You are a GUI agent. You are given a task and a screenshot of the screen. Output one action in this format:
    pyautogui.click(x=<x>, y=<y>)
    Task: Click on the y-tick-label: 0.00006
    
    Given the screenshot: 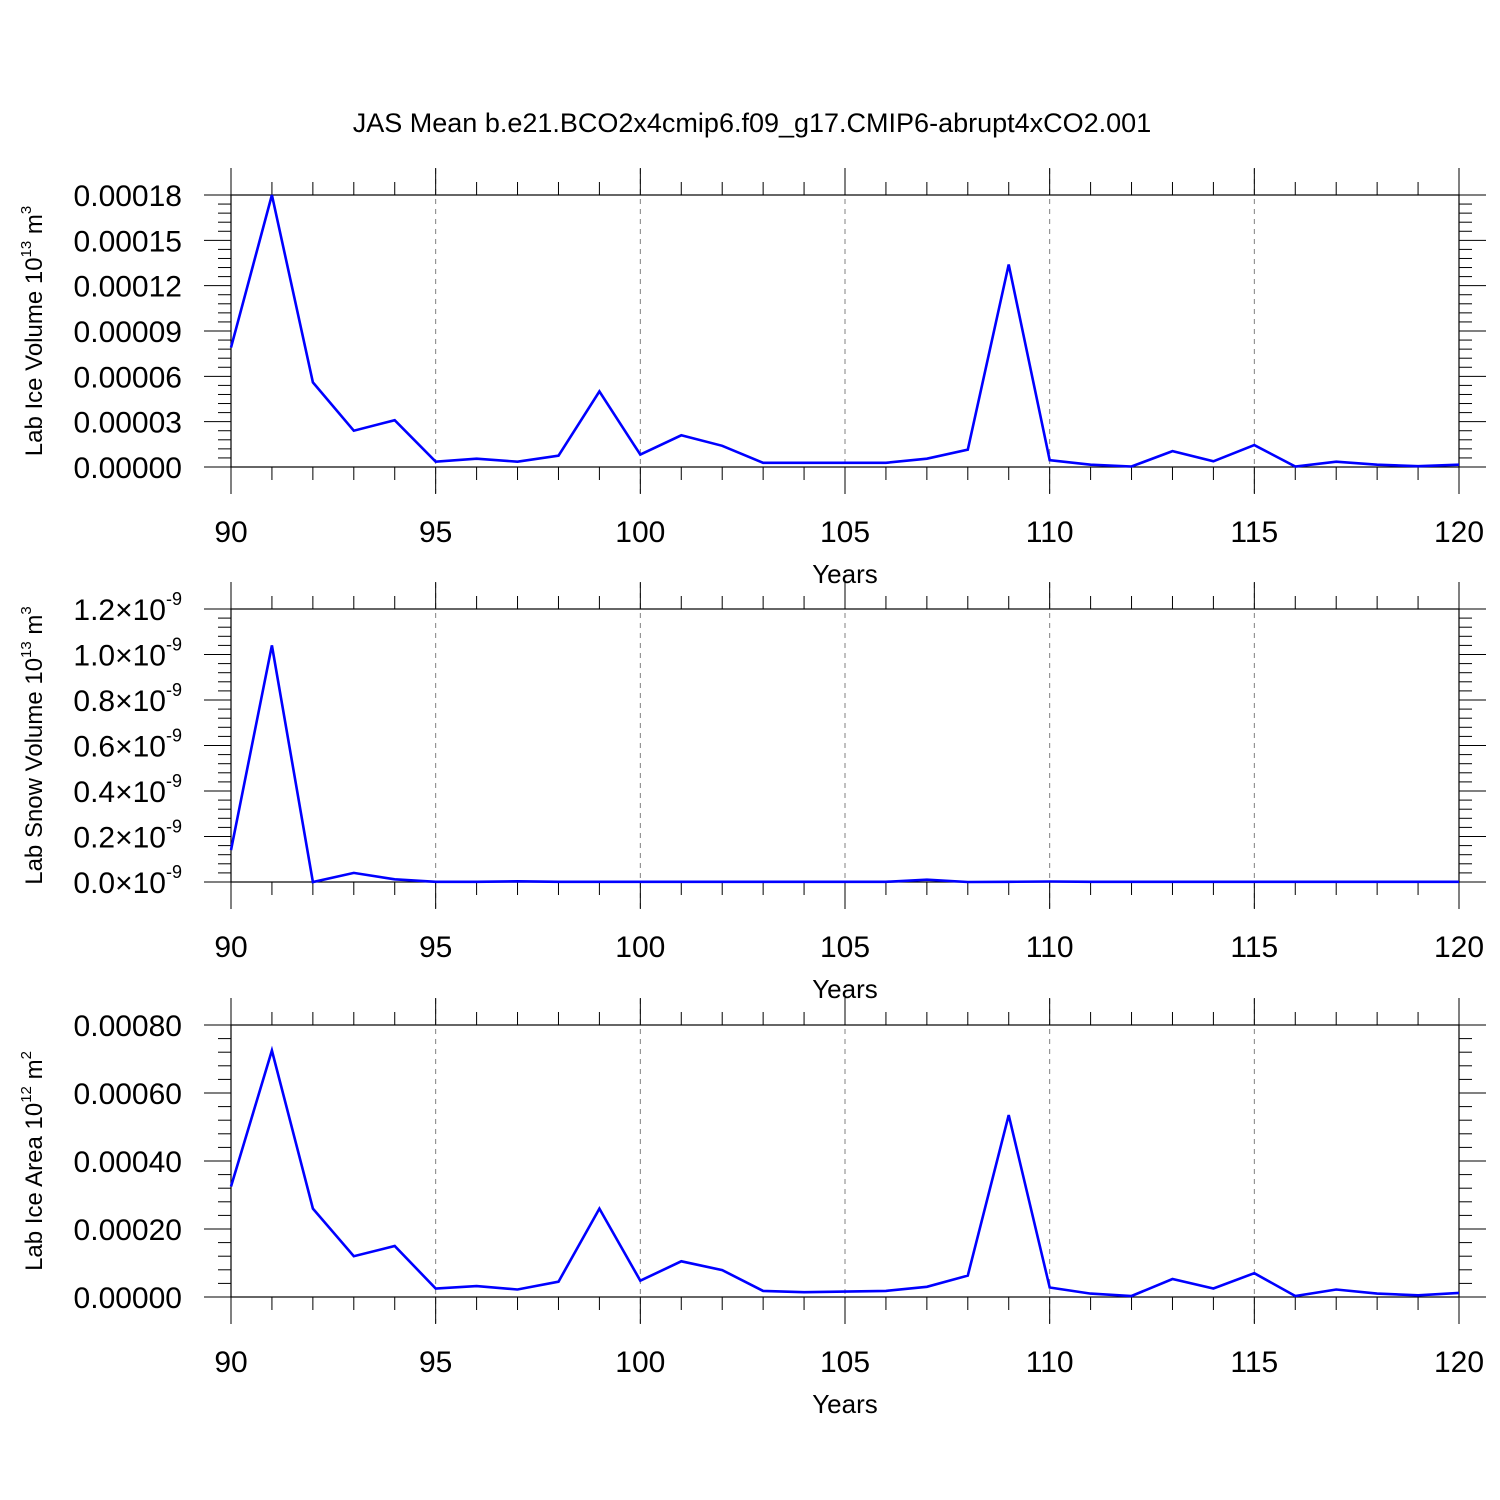 What is the action you would take?
    pyautogui.click(x=128, y=377)
    